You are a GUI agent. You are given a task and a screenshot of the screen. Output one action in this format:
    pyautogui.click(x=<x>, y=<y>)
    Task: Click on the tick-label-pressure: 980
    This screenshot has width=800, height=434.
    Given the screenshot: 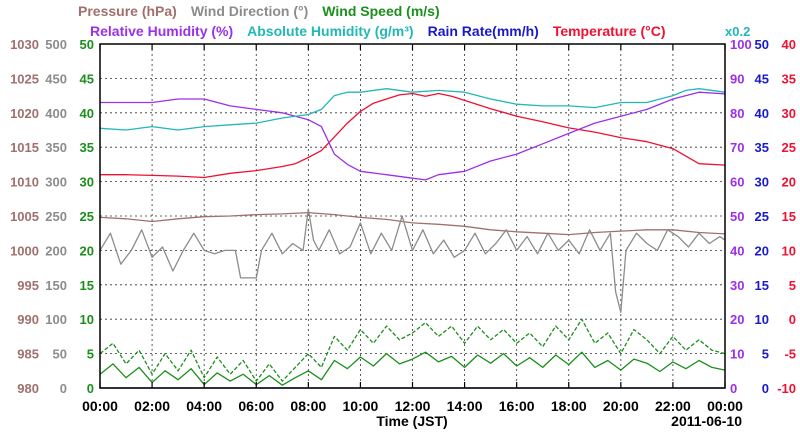 What is the action you would take?
    pyautogui.click(x=28, y=388)
    